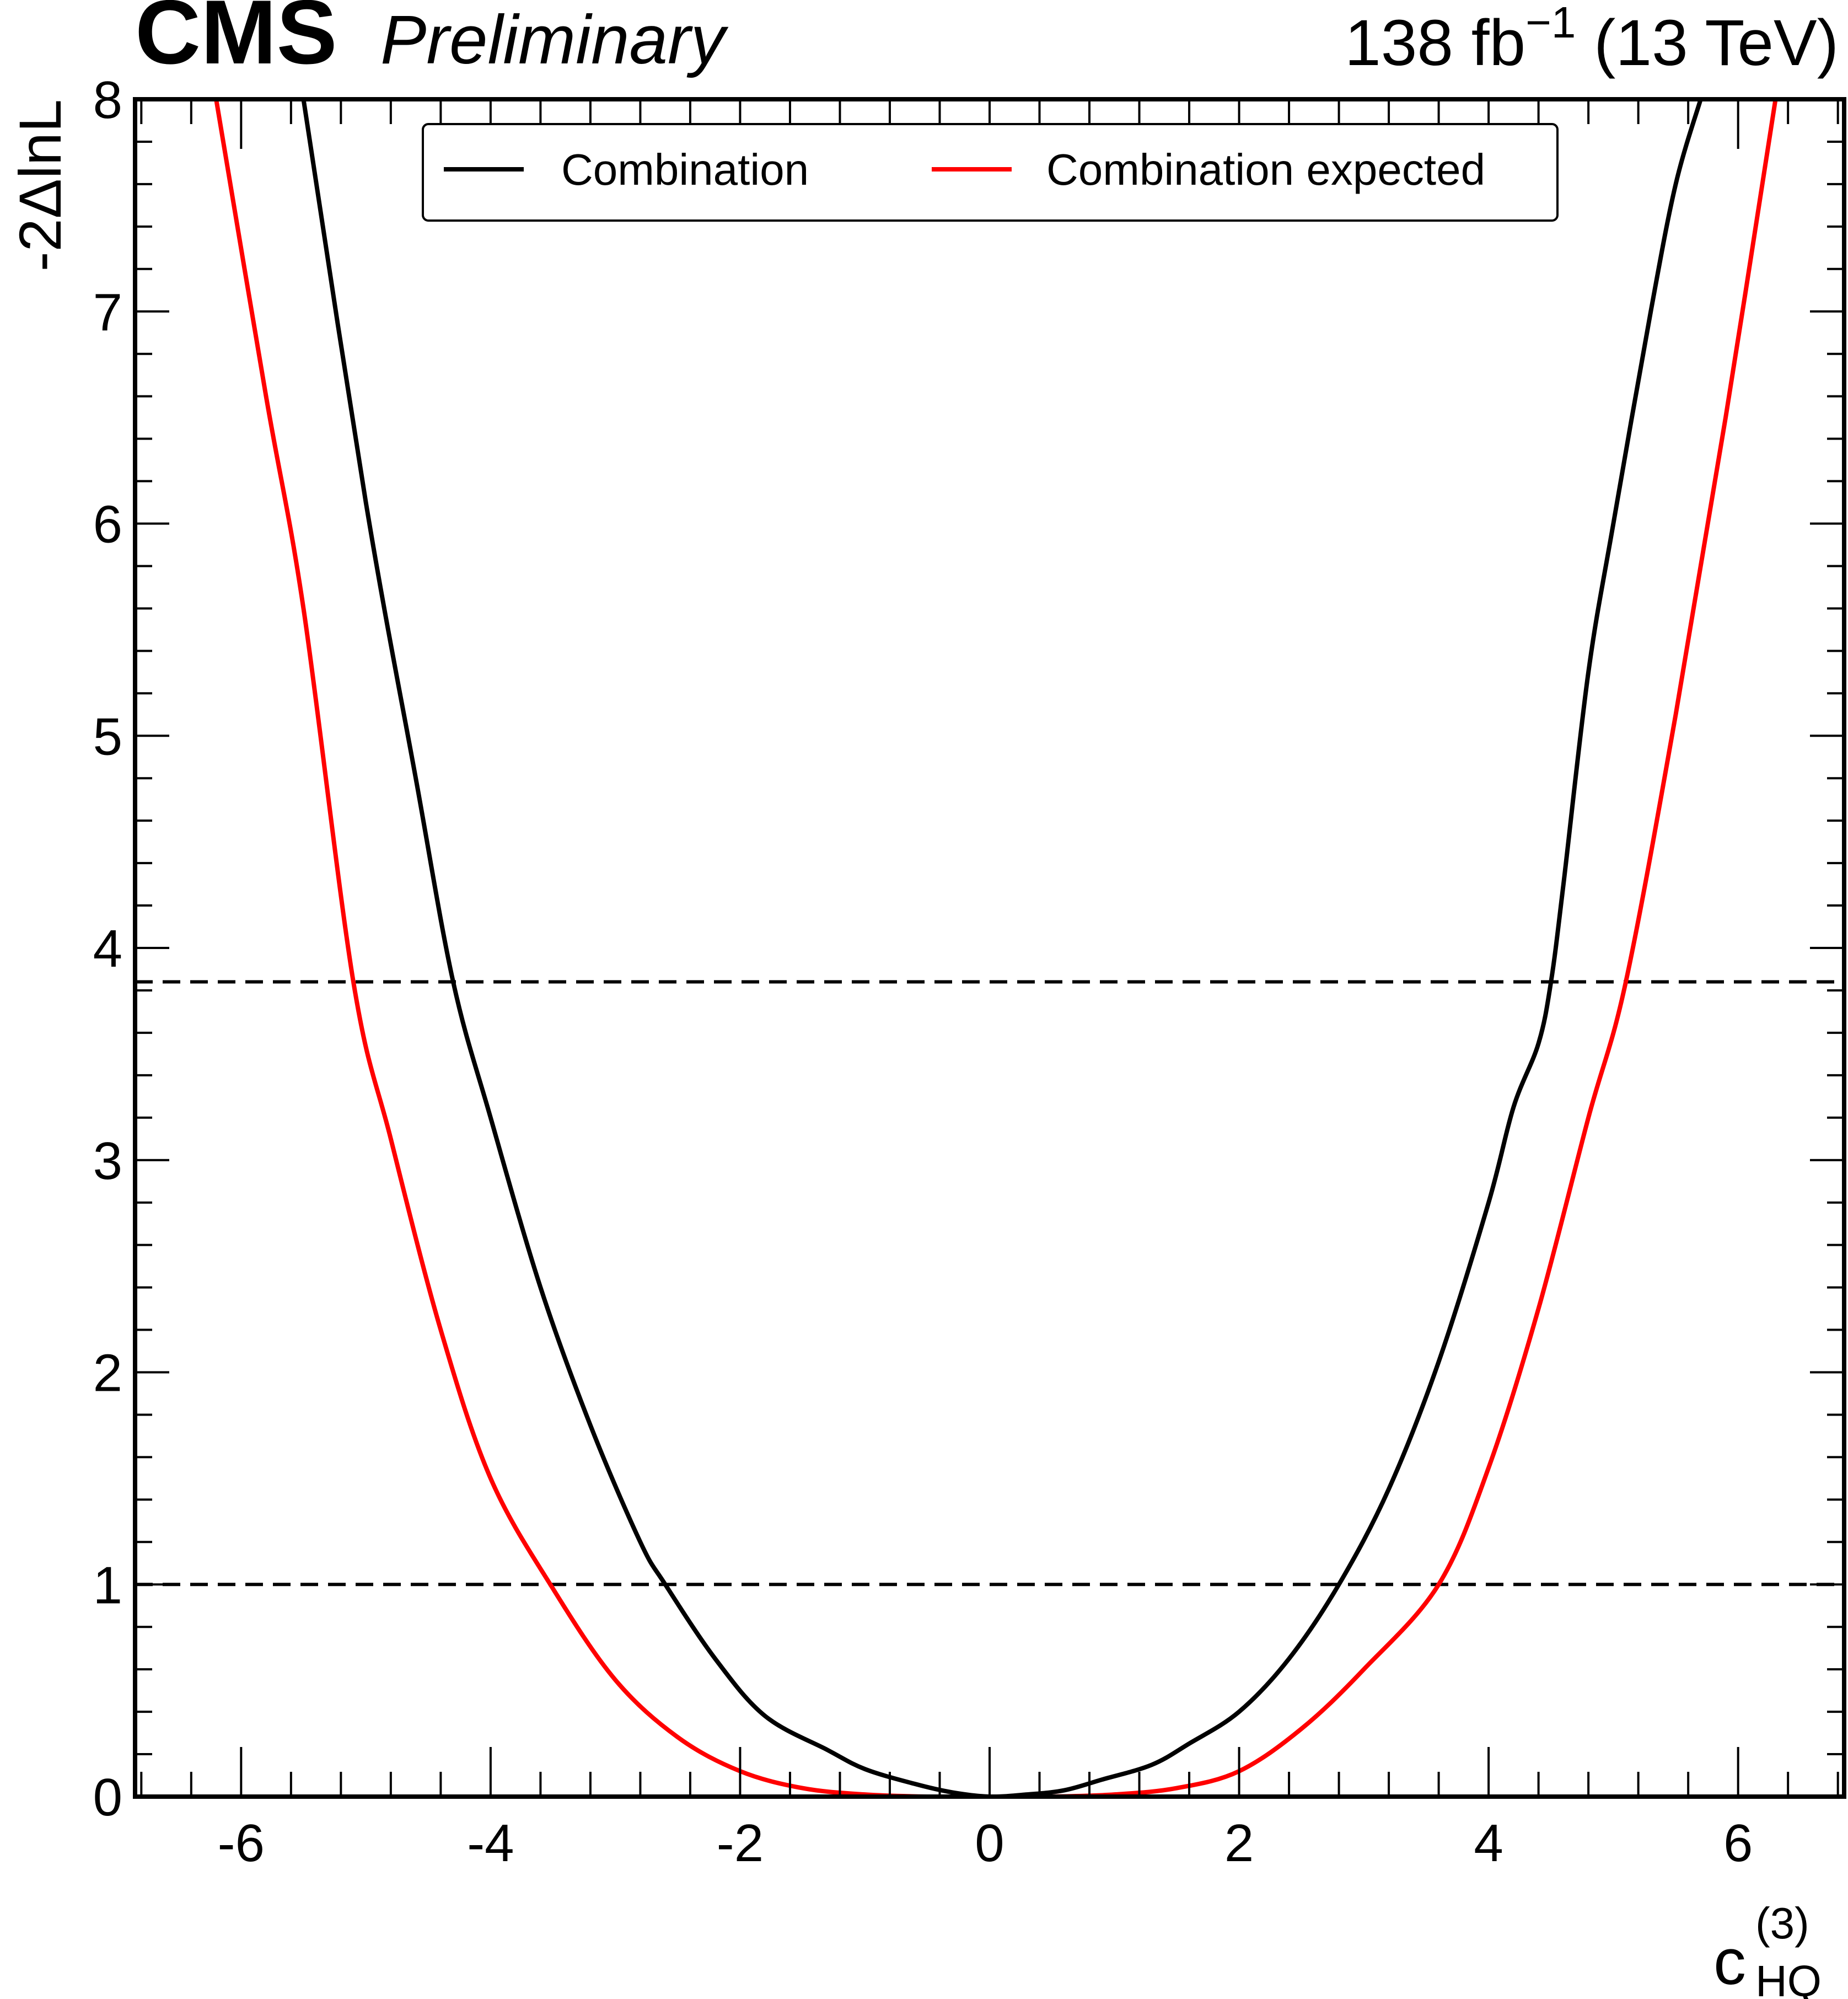 This screenshot has height=1999, width=1848. I want to click on x-tick-label: -4, so click(490, 1844).